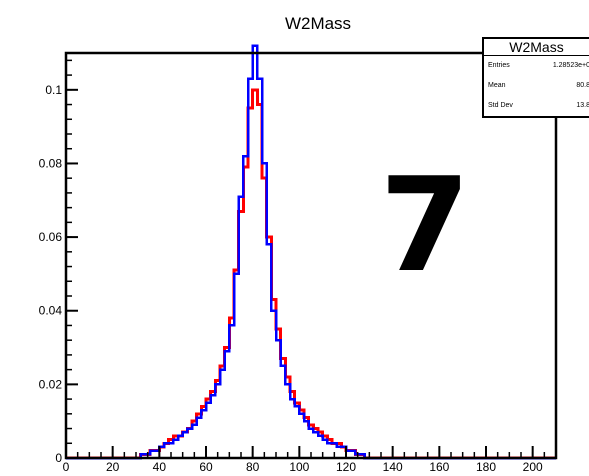 This screenshot has width=589, height=476. Describe the element at coordinates (533, 467) in the screenshot. I see `x-tick-label: 200` at that location.